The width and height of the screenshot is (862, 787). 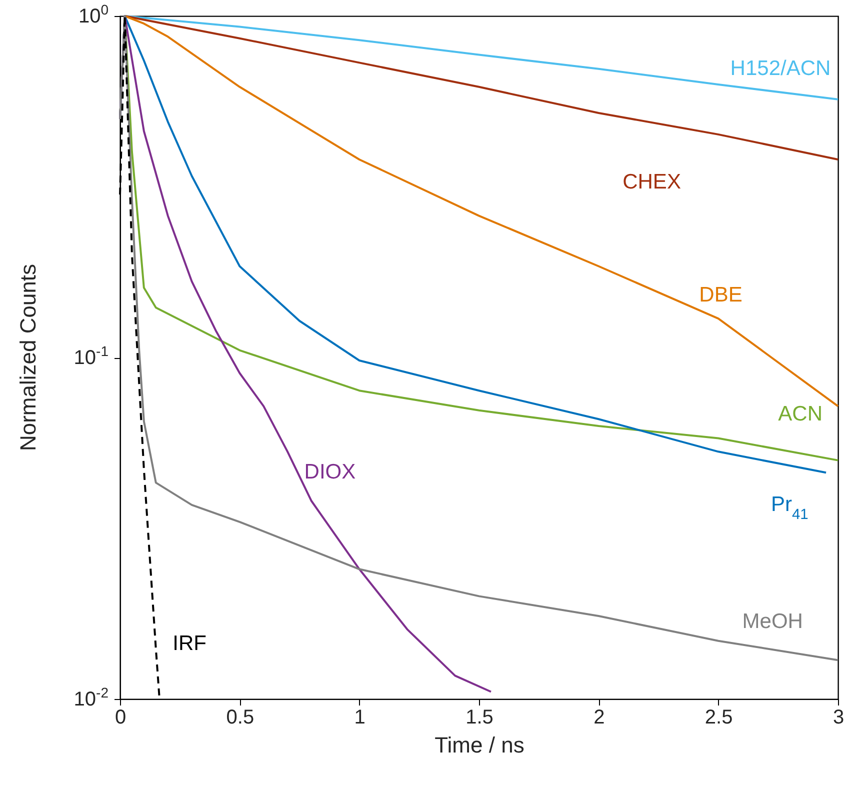 I want to click on y-tick-label: 10$^{-2}$, so click(x=91, y=697).